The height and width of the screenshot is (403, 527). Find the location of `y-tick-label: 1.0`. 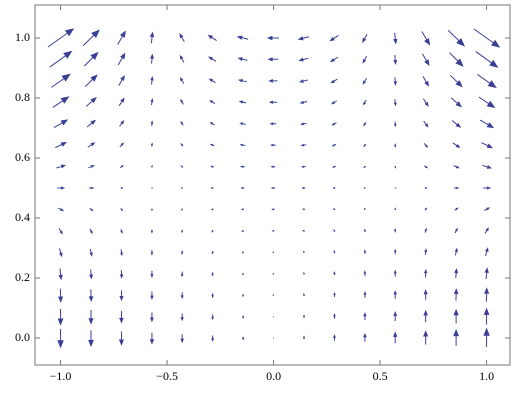

y-tick-label: 1.0 is located at coordinates (22, 37).